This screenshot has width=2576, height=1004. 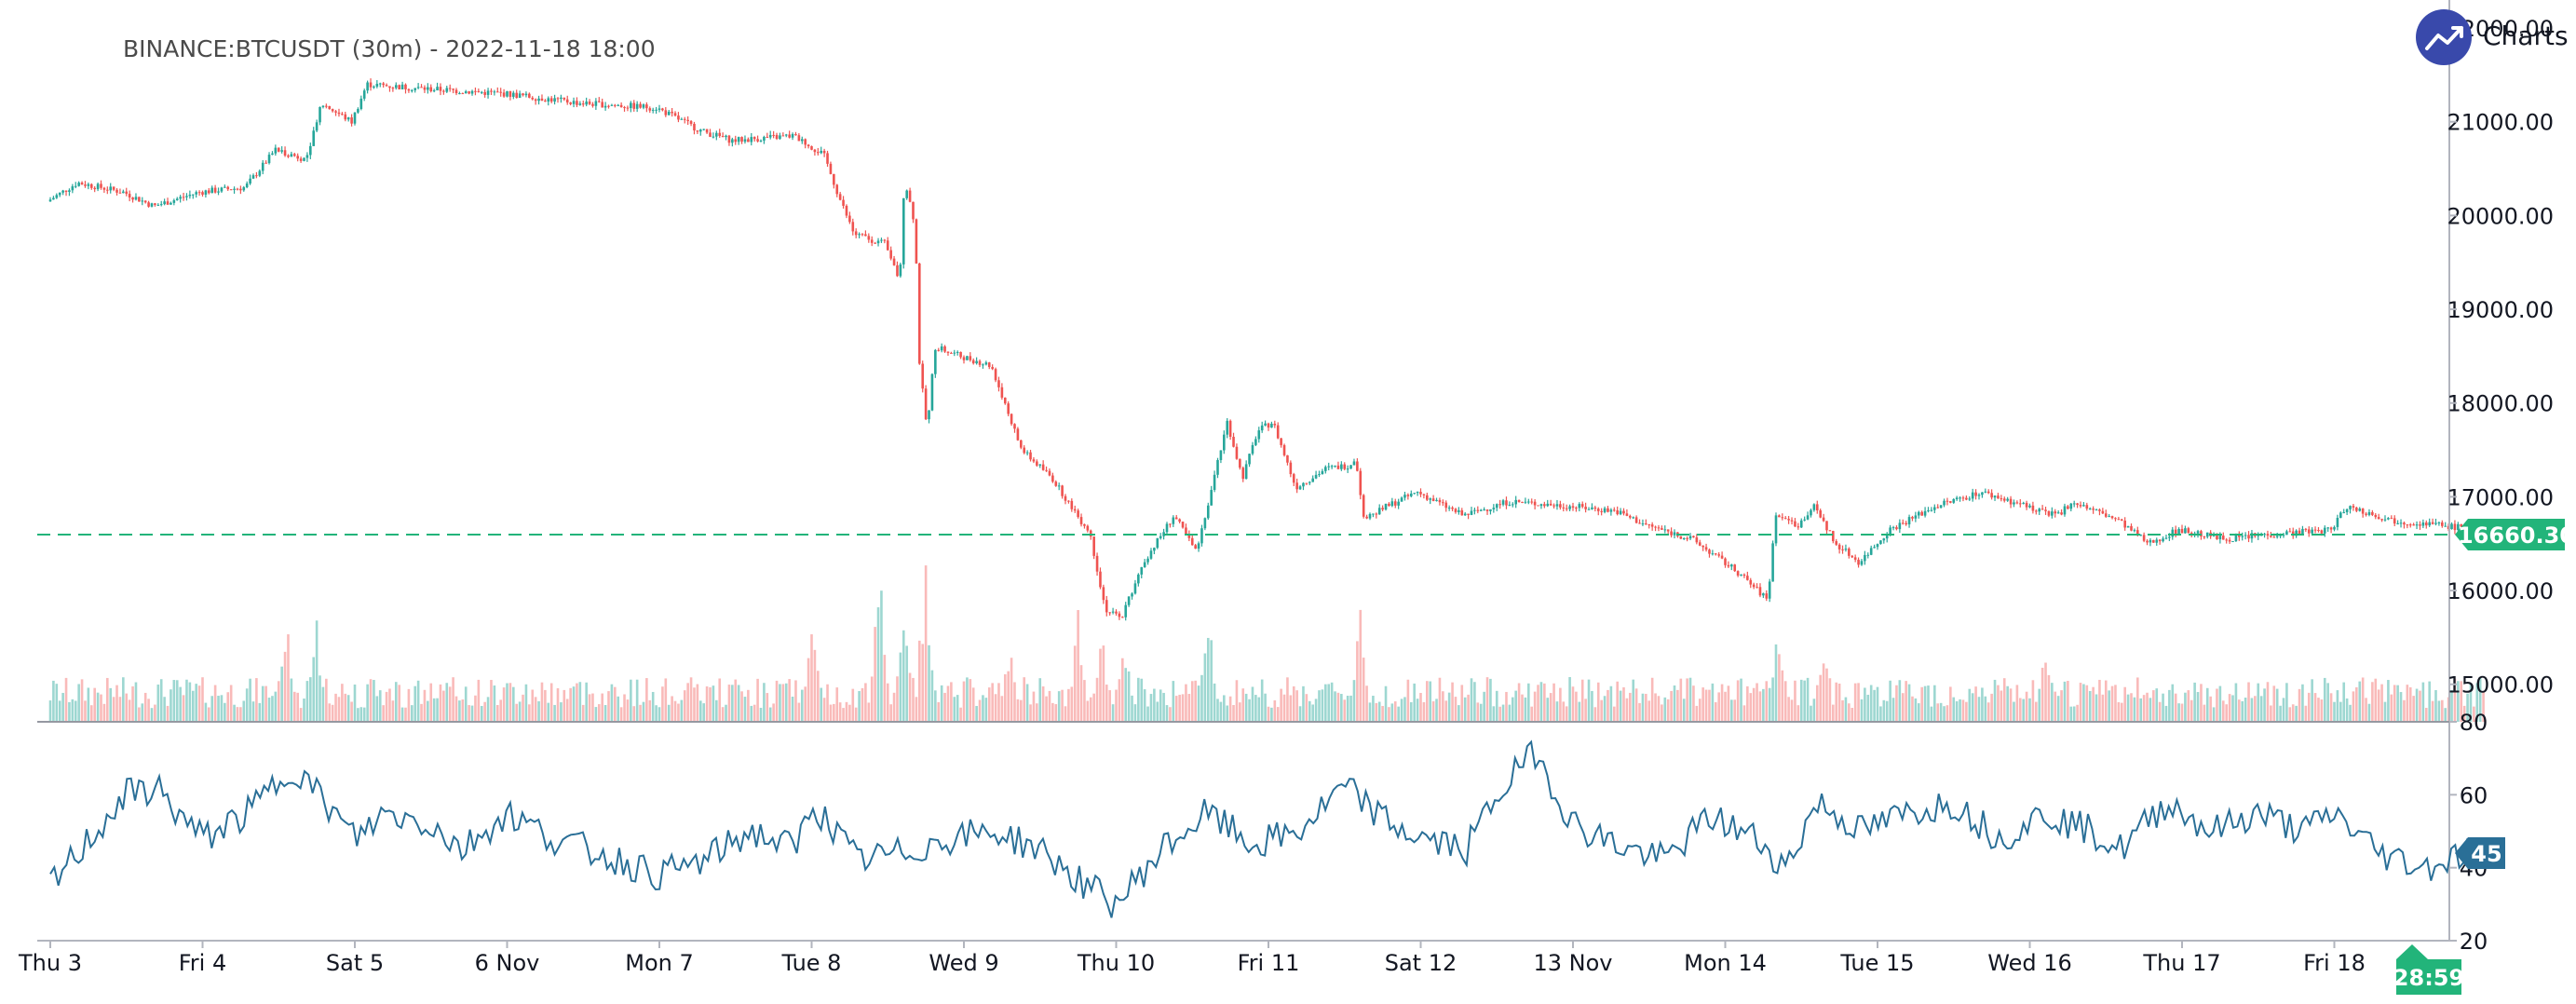 I want to click on rsi-value-label: 45, so click(x=2486, y=854).